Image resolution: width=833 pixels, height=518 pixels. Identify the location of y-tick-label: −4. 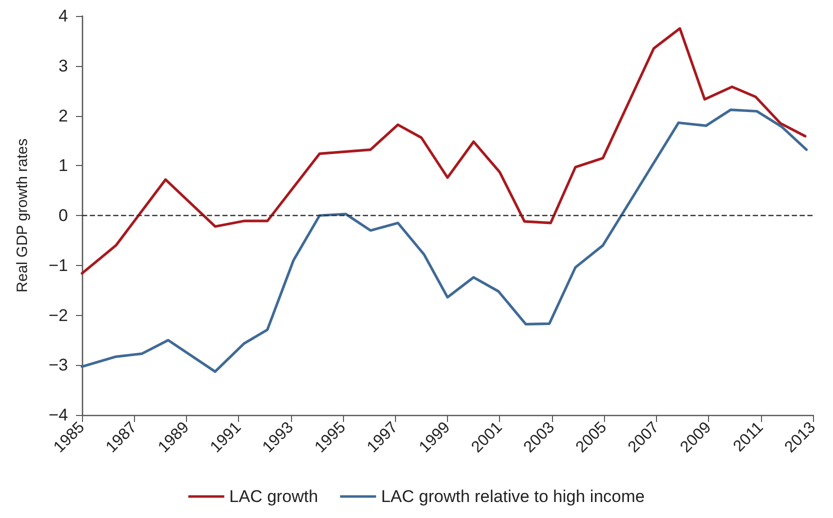
(58, 415).